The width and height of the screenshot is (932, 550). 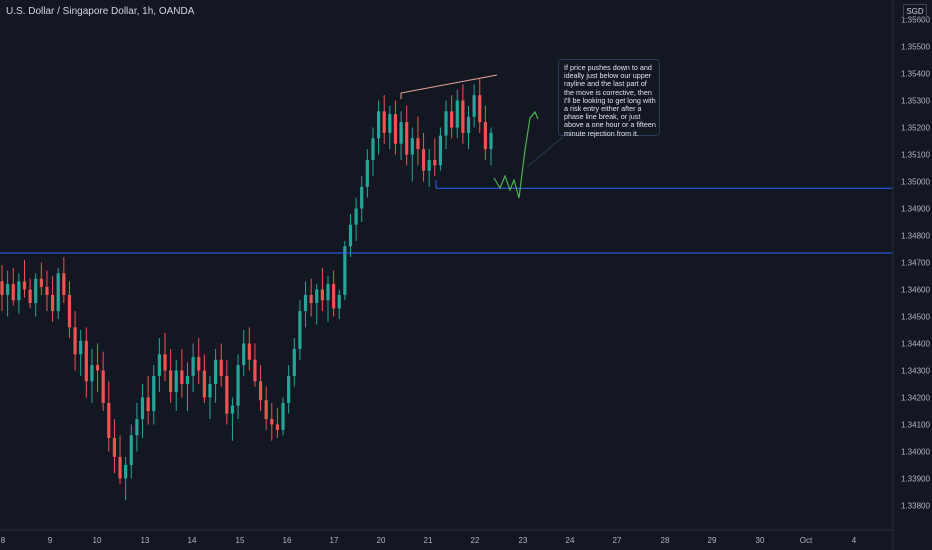 What do you see at coordinates (915, 182) in the screenshot?
I see `price-tick-label: 1.35000` at bounding box center [915, 182].